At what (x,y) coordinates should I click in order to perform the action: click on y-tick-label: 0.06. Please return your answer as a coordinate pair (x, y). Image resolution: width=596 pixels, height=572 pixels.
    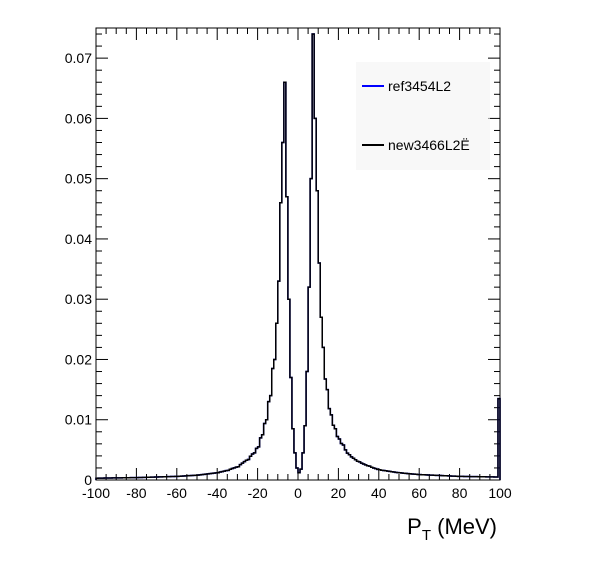
    Looking at the image, I should click on (78, 118).